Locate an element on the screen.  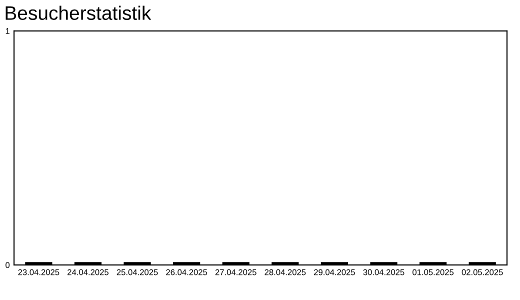
x-tick-label: 24.04.2025 is located at coordinates (88, 272).